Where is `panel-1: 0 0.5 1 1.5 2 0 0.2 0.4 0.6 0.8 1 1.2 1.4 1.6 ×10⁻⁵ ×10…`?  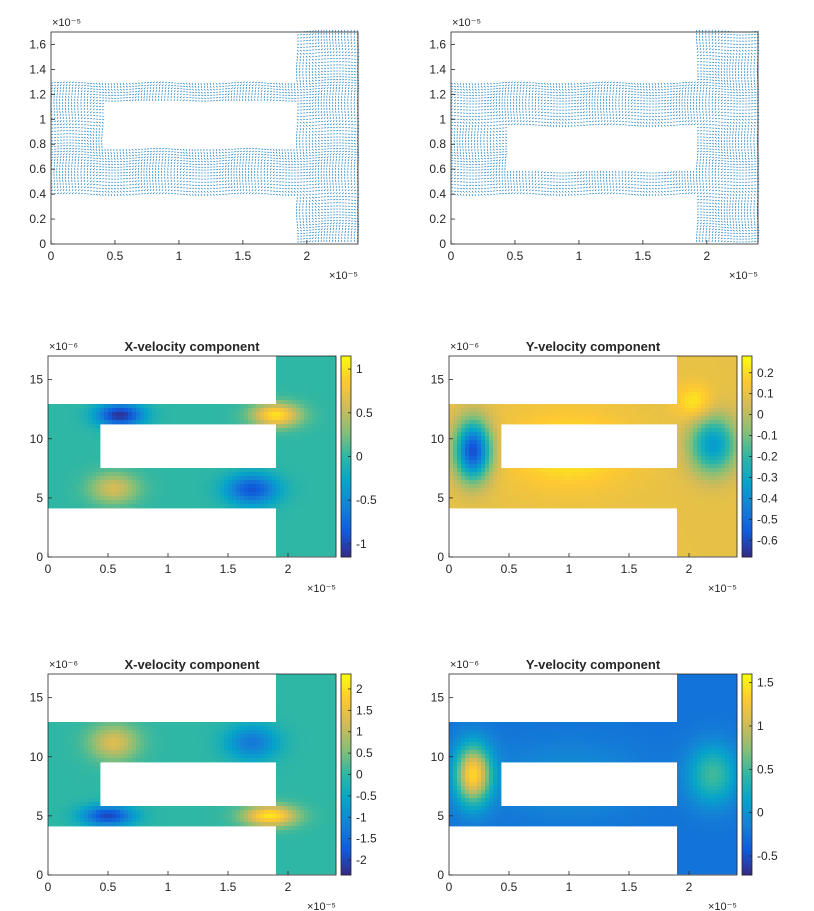 panel-1: 0 0.5 1 1.5 2 0 0.2 0.4 0.6 0.8 1 1.2 1.4 1.6 ×10⁻⁵ ×10… is located at coordinates (194, 149).